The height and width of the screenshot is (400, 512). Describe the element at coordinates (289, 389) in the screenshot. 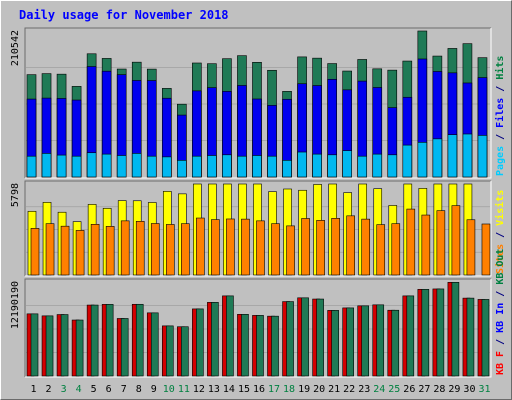

I see `x-tick-label: 18` at that location.